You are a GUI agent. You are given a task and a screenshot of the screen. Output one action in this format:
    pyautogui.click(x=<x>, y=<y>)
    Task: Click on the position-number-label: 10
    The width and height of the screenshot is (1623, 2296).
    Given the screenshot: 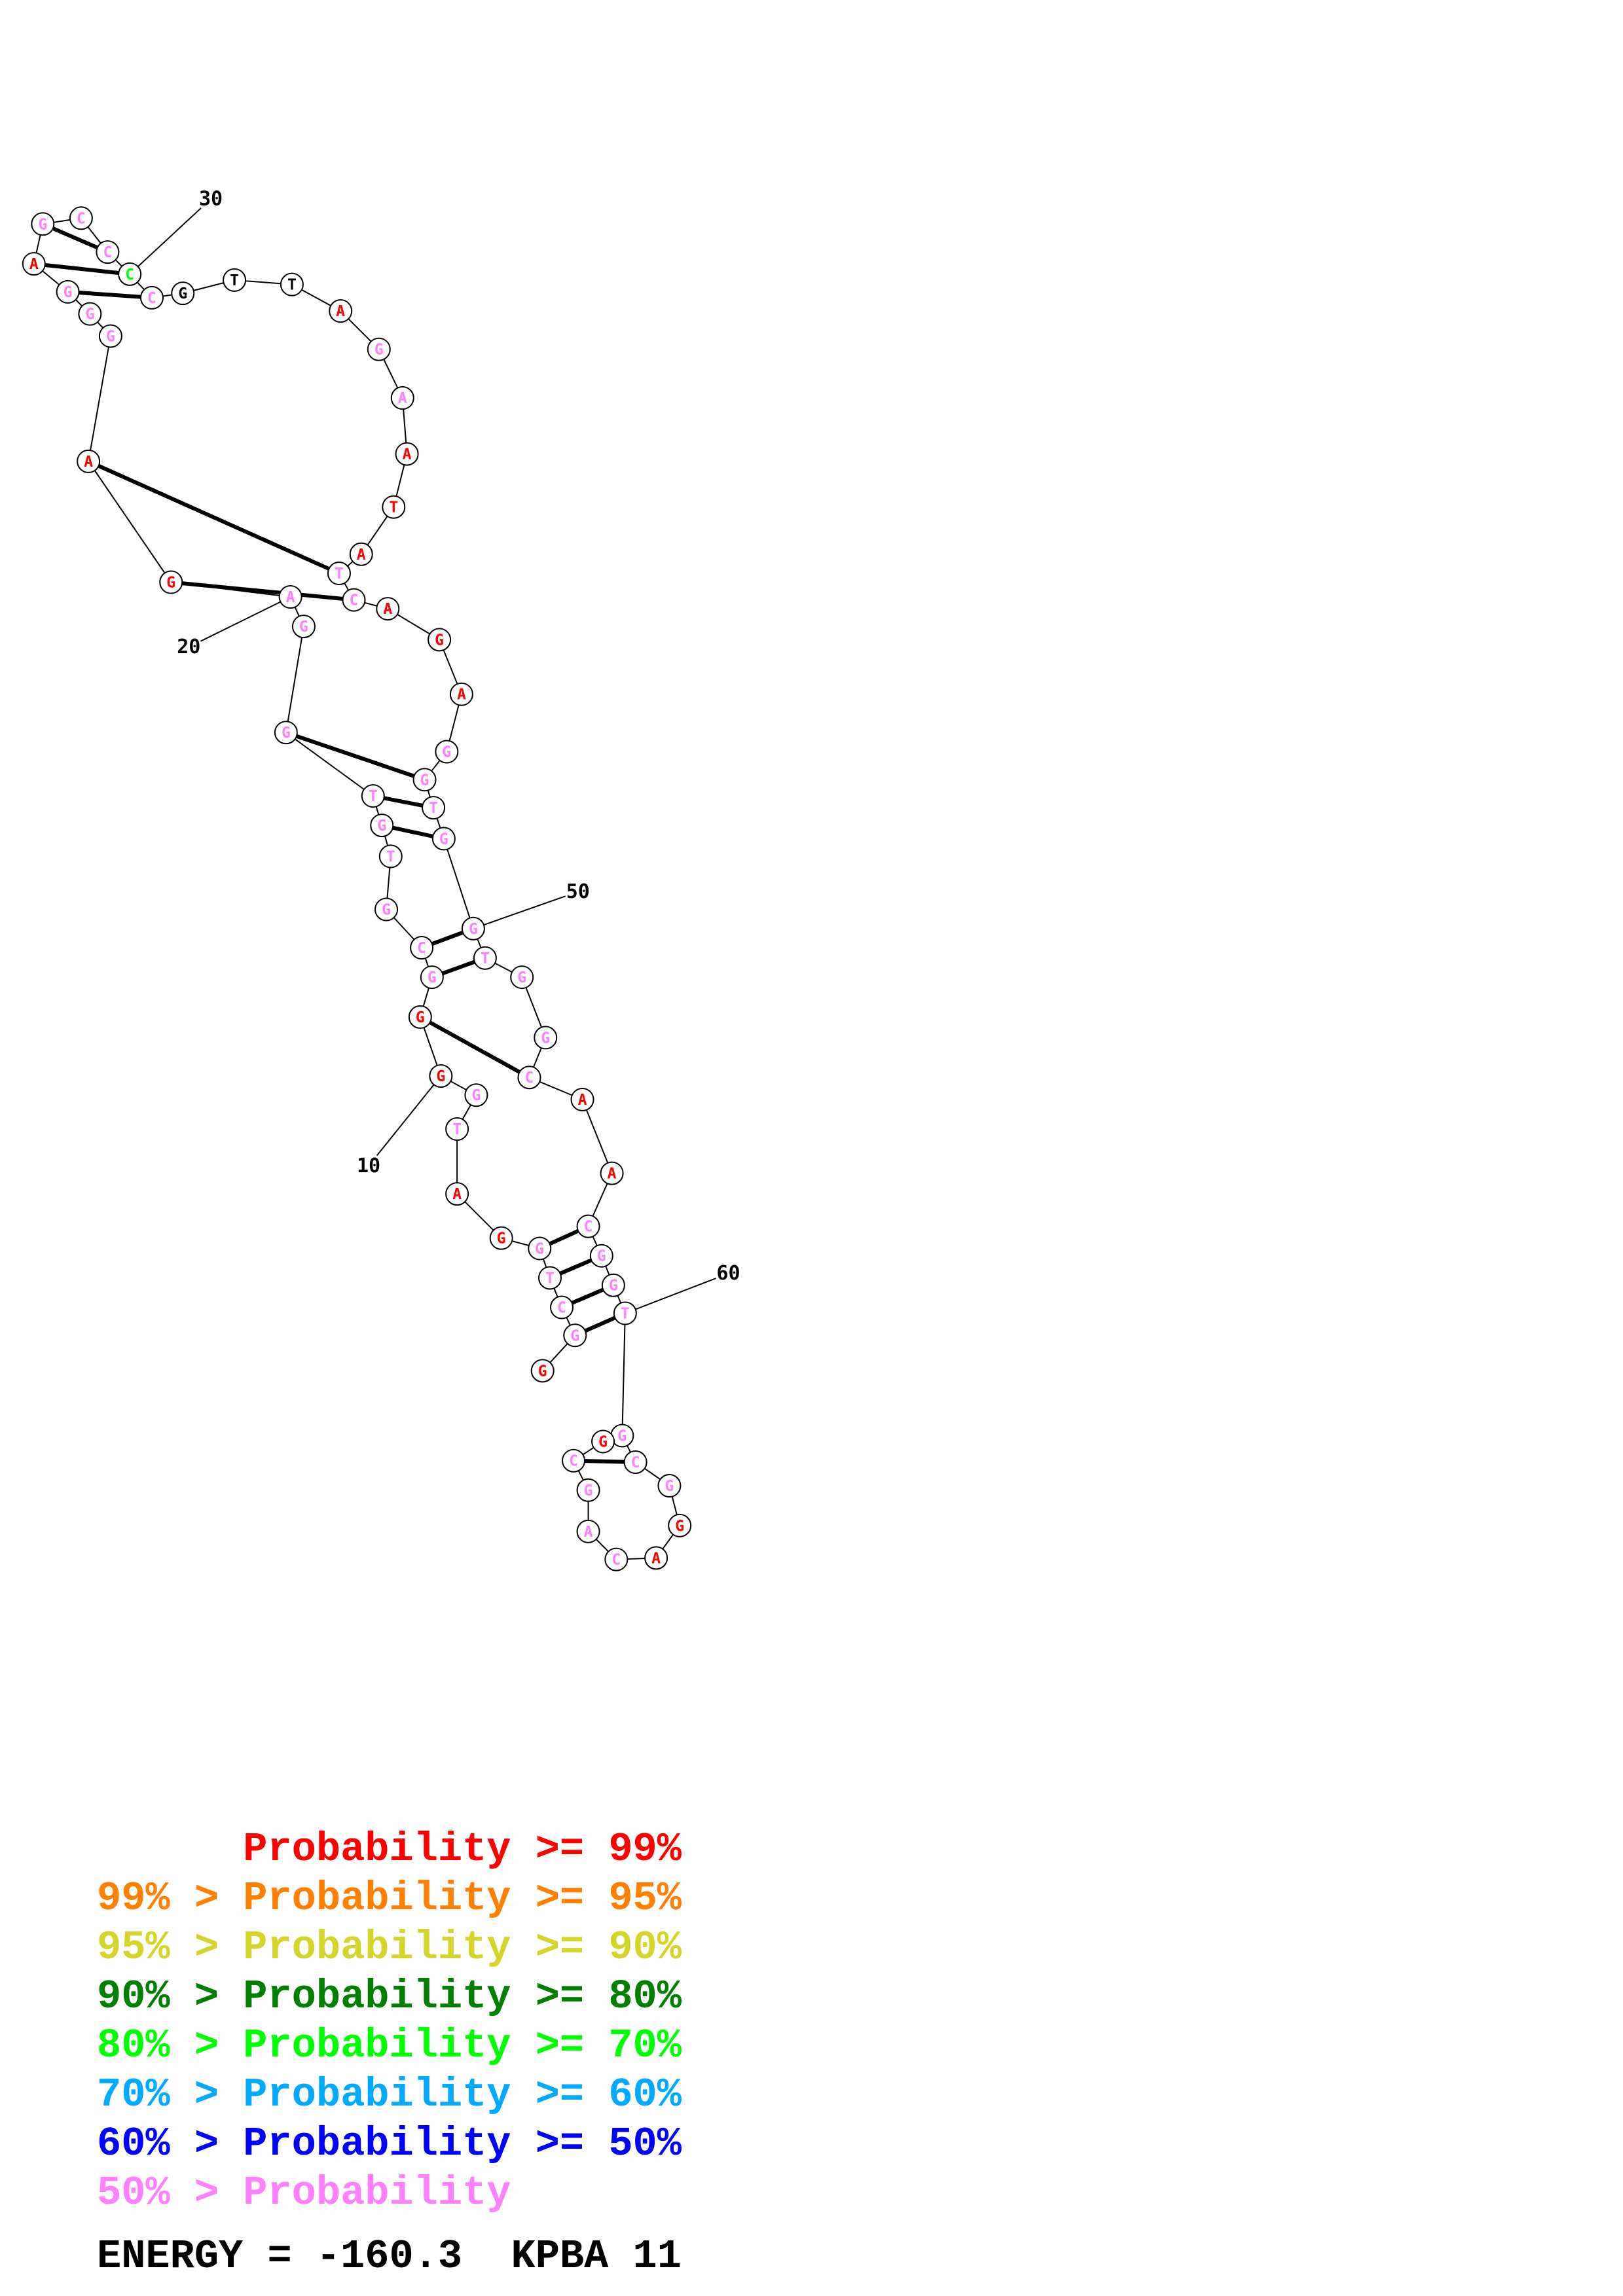 What is the action you would take?
    pyautogui.click(x=368, y=1166)
    